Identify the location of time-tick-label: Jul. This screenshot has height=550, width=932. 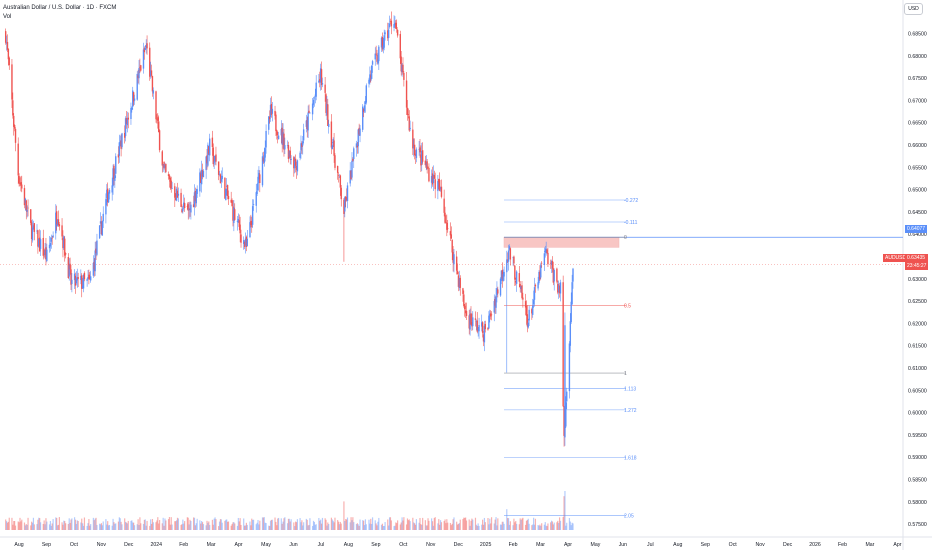
(650, 545).